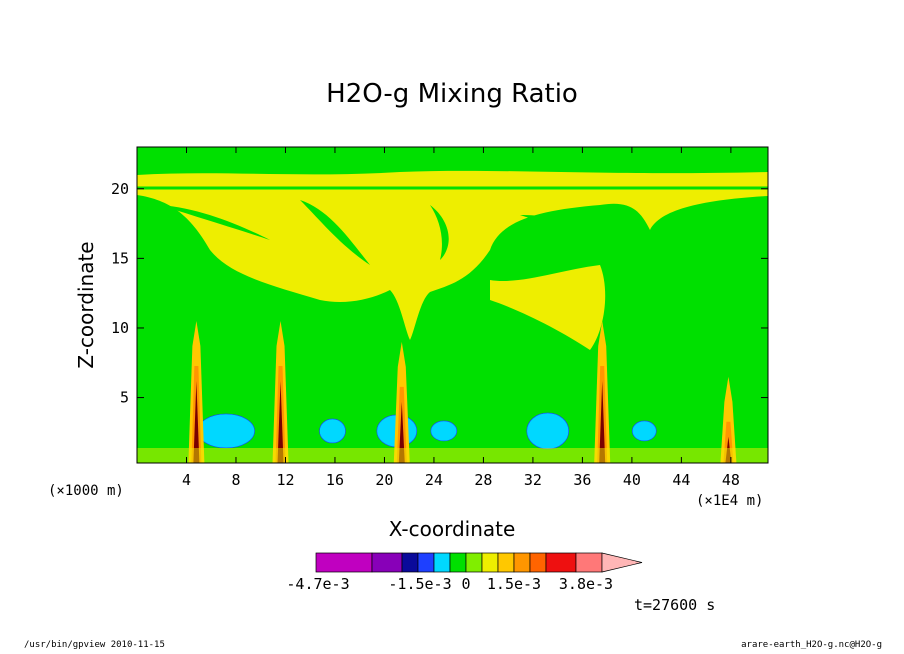  I want to click on lower-right-yellow, so click(548, 307).